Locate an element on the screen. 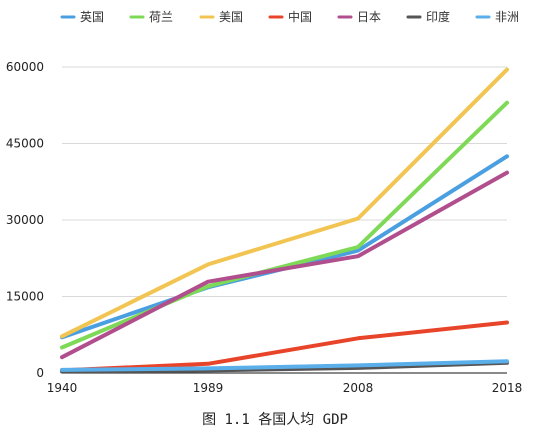  y-tick-label: 0 is located at coordinates (40, 373).